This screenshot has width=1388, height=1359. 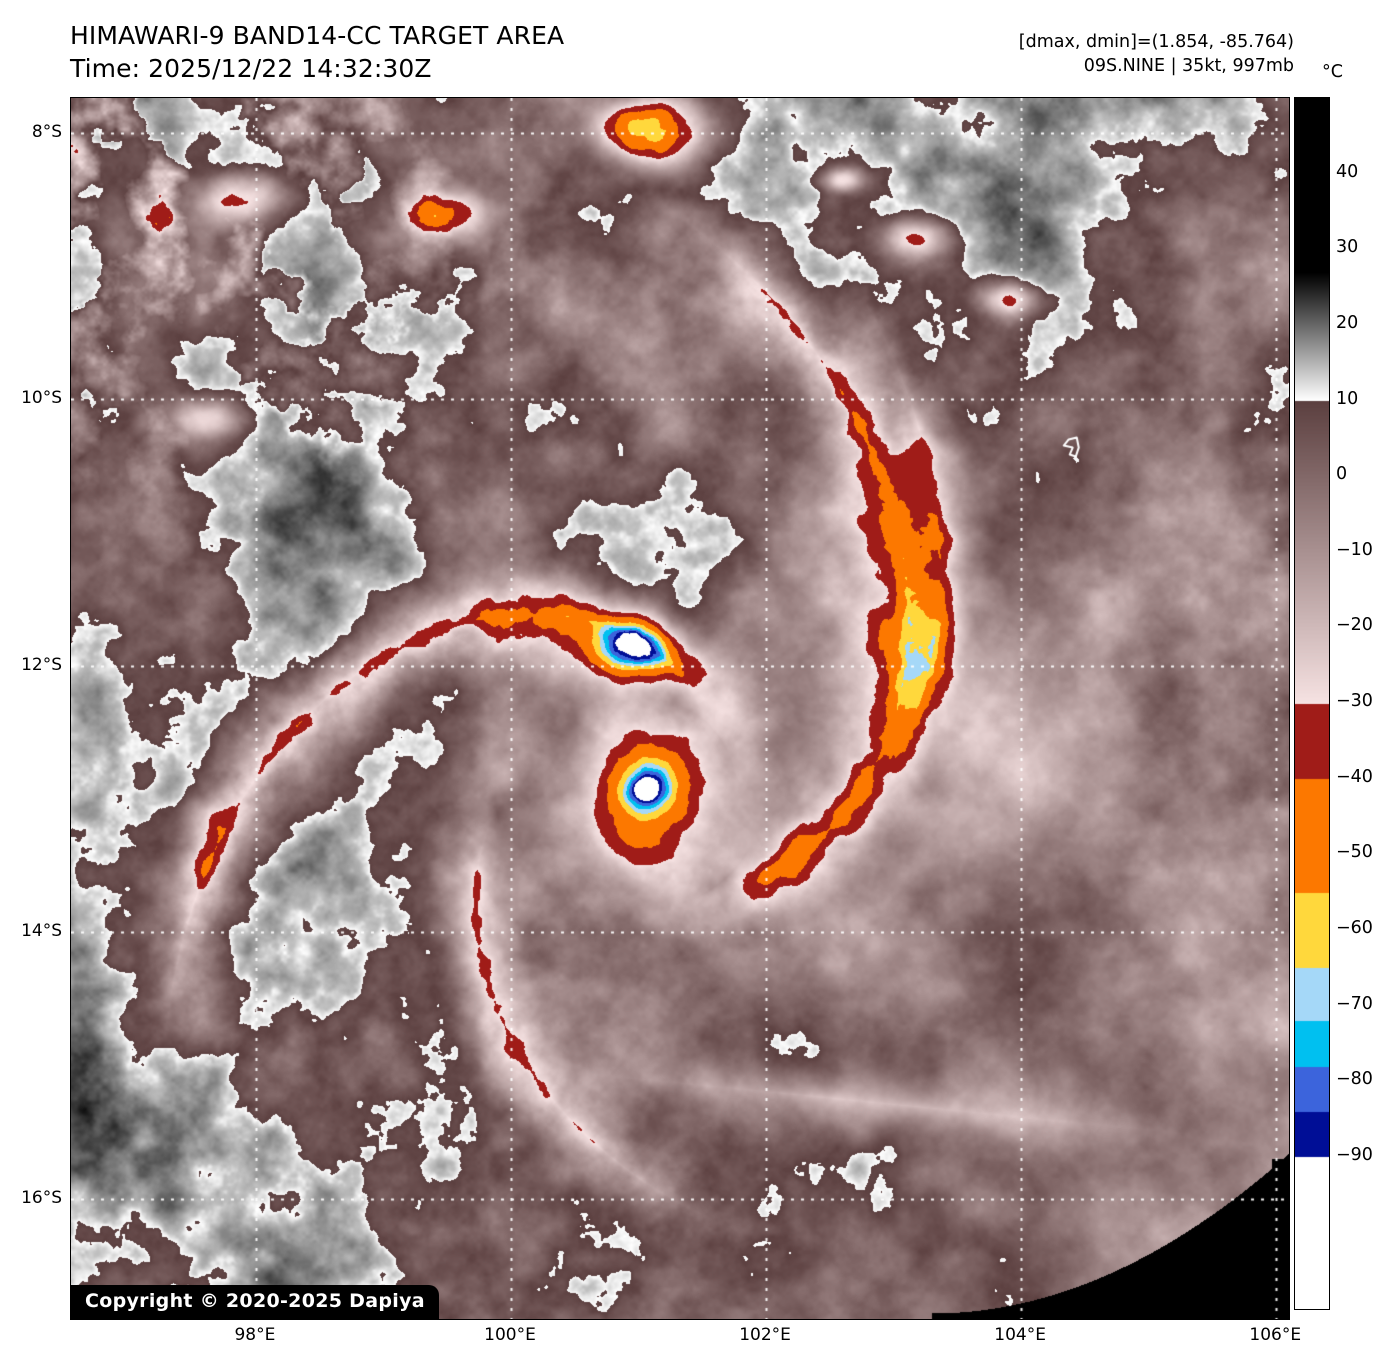 I want to click on lat-tick-label: 16°S, so click(x=41, y=1198).